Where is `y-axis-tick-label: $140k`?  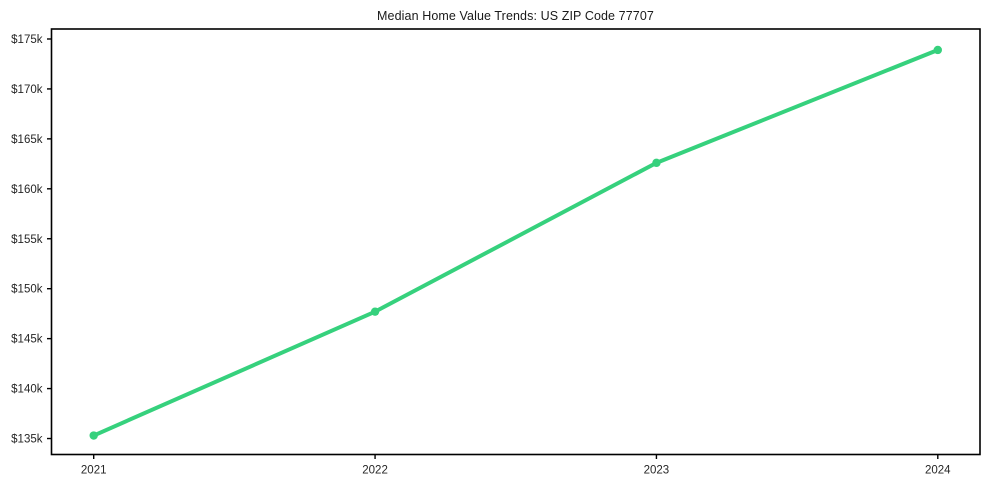
y-axis-tick-label: $140k is located at coordinates (27, 390).